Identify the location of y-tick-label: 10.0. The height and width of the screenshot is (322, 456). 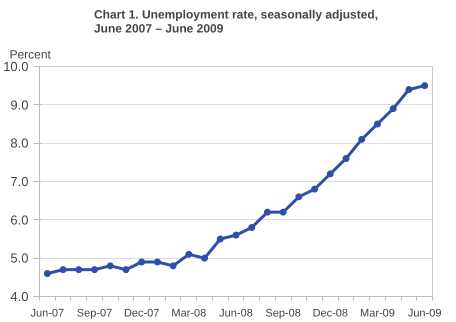
(16, 66).